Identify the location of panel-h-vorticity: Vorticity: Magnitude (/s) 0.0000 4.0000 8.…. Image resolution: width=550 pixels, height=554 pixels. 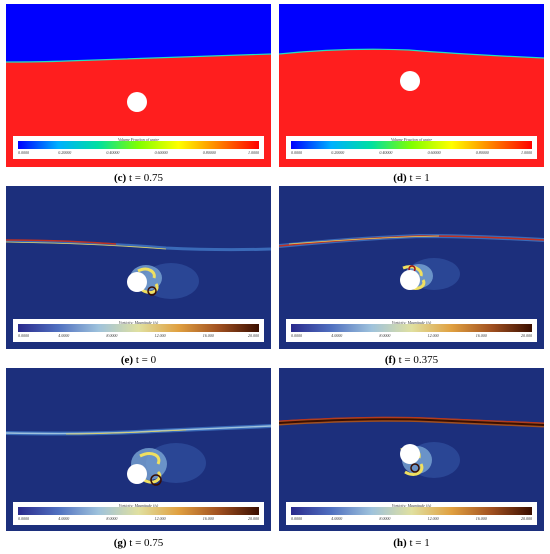
(411, 449).